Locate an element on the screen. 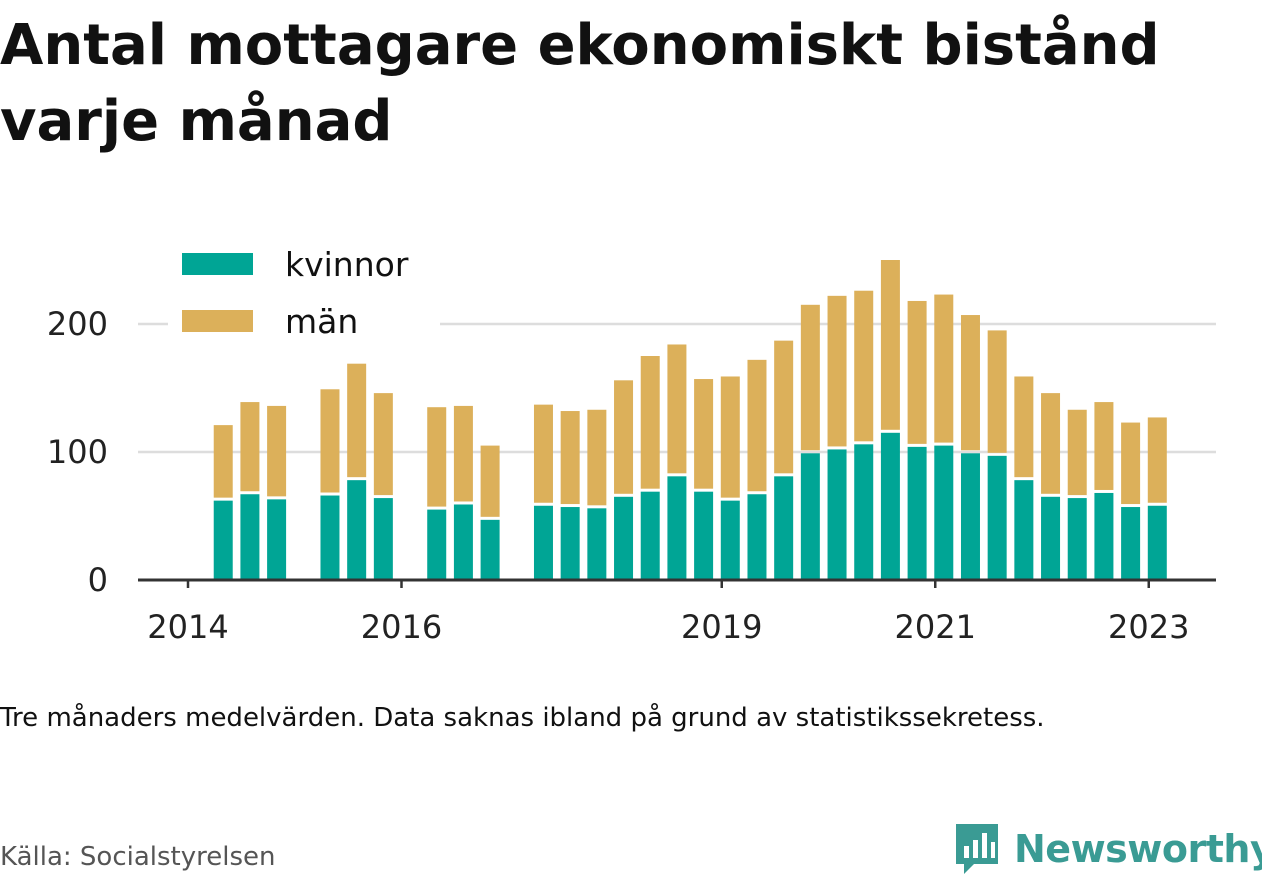 The height and width of the screenshot is (879, 1262). y-tick-label: 100 is located at coordinates (77, 452).